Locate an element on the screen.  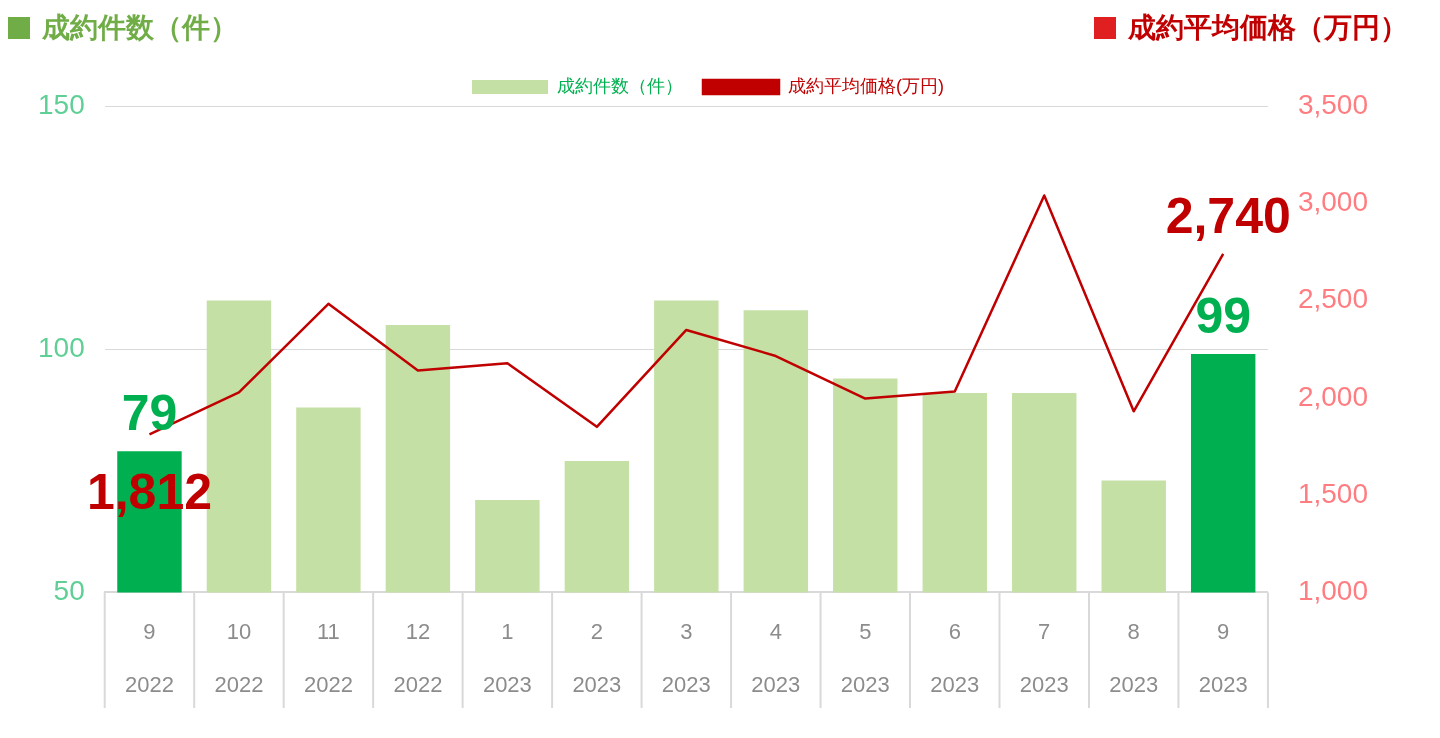
y-tick-label: 150 is located at coordinates (61, 104).